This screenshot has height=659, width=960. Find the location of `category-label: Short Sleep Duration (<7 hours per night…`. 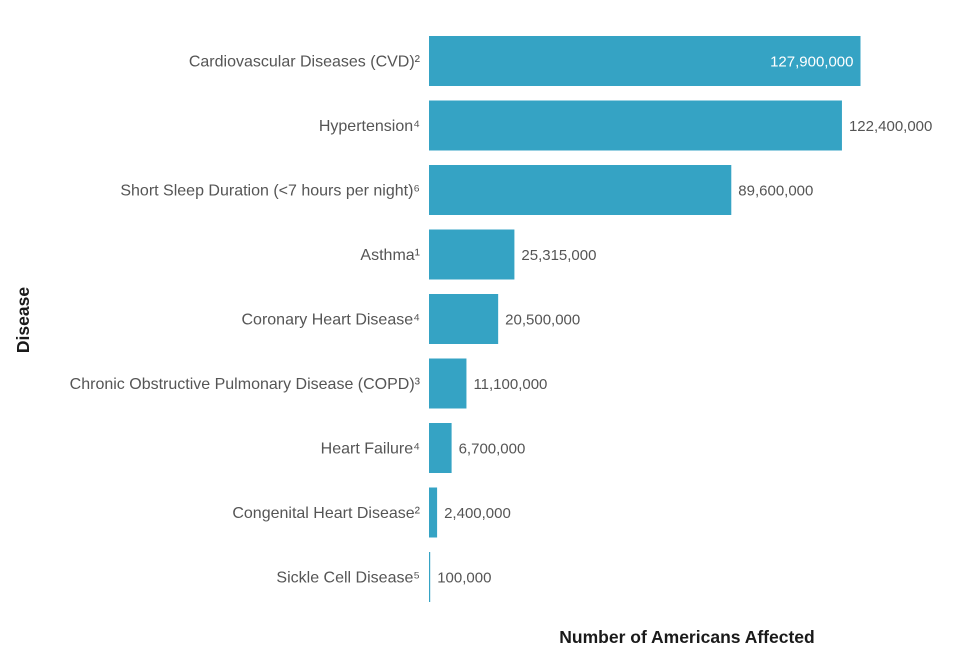

category-label: Short Sleep Duration (<7 hours per night… is located at coordinates (270, 191).